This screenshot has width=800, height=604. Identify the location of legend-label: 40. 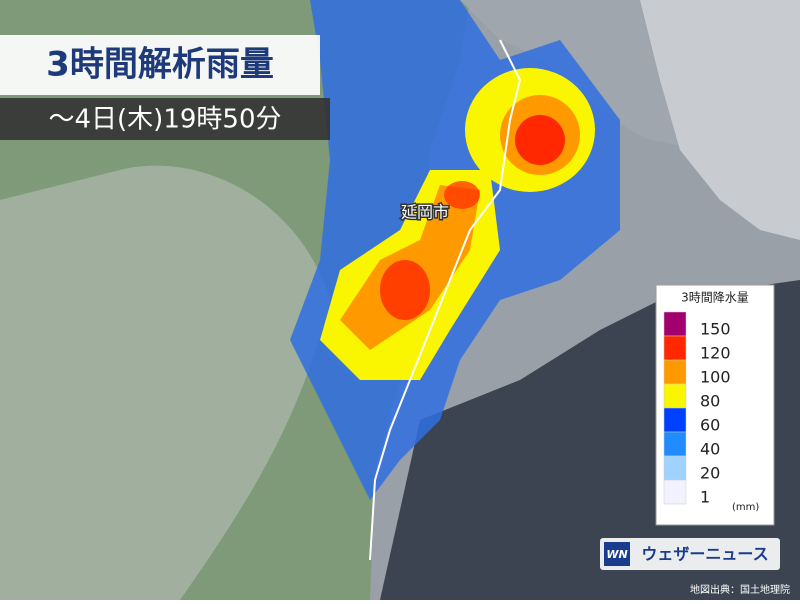
(710, 449).